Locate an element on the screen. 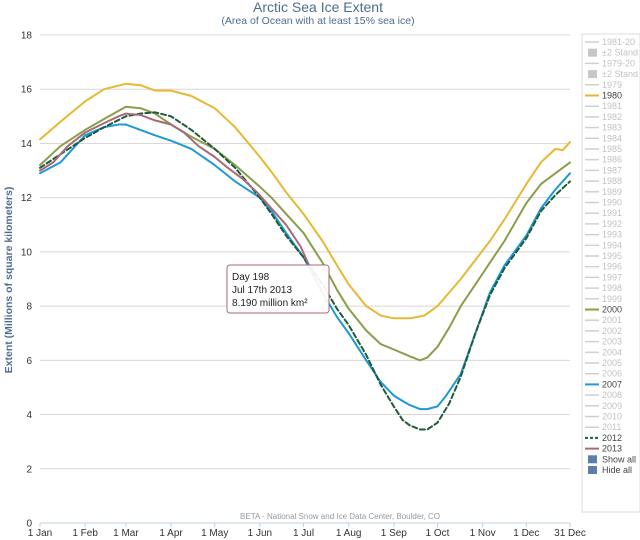  legend-item: 1979-20 is located at coordinates (610, 63).